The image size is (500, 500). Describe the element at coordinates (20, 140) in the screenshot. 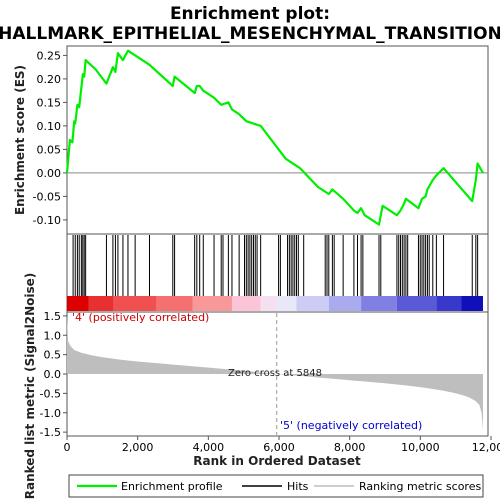

I see `es-y-label: Enrichment score (ES)` at that location.